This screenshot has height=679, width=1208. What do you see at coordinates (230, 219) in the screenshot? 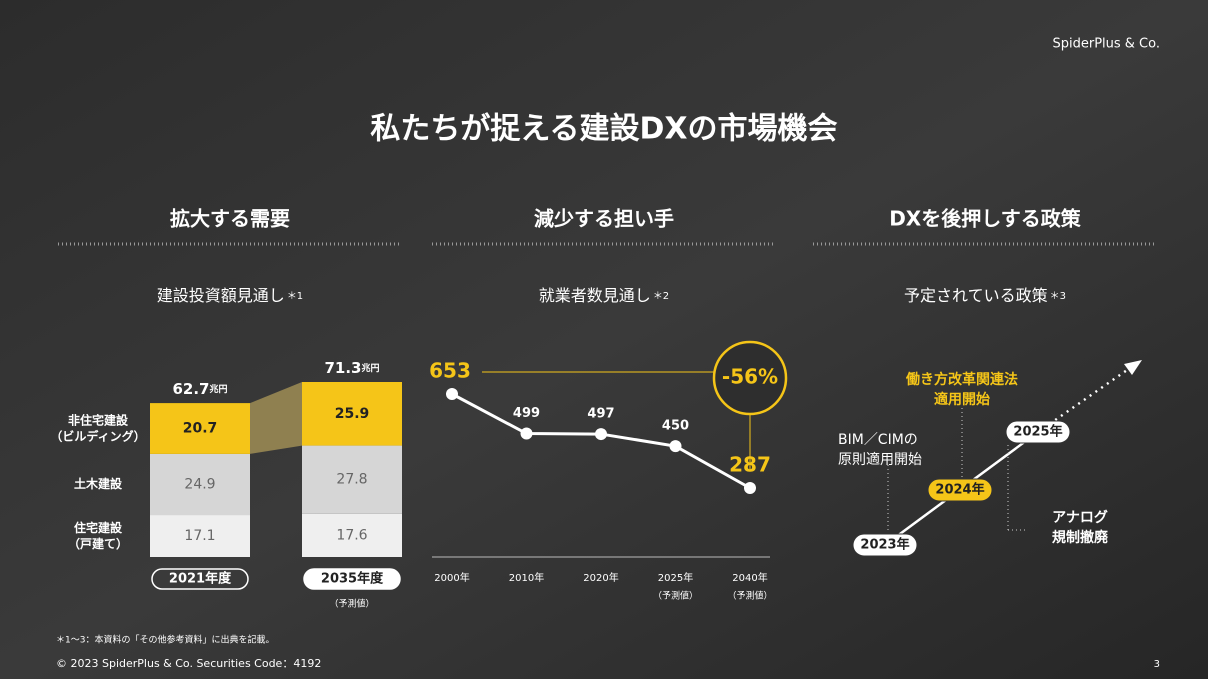
I see `section-heading: 拡大する需要` at bounding box center [230, 219].